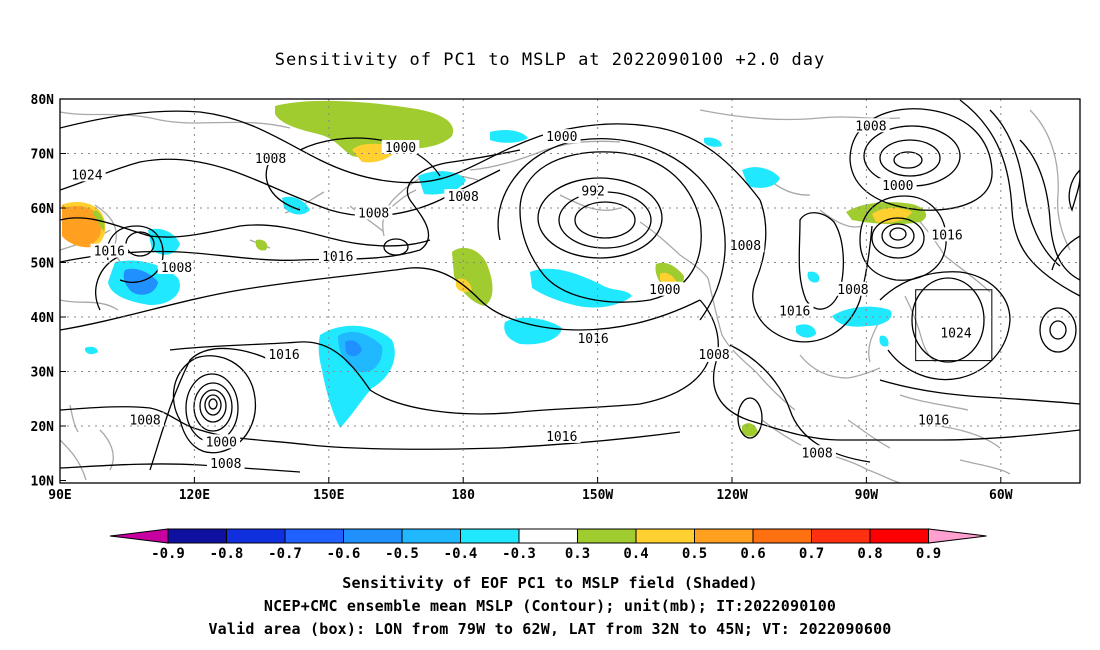 The image size is (1100, 650). Describe the element at coordinates (862, 316) in the screenshot. I see `cyan-blob-atlantic` at that location.